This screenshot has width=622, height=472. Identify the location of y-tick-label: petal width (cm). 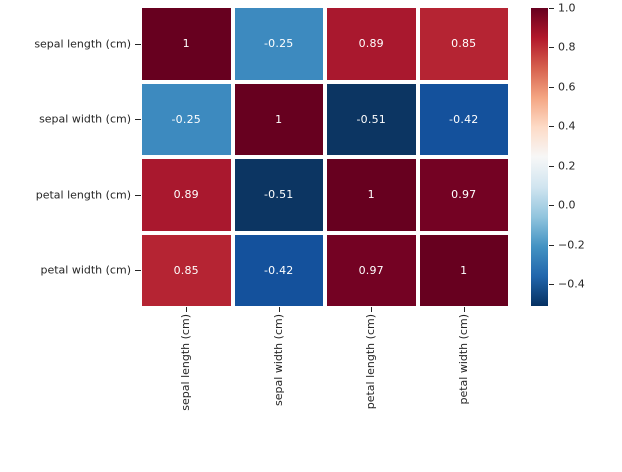
(85, 270).